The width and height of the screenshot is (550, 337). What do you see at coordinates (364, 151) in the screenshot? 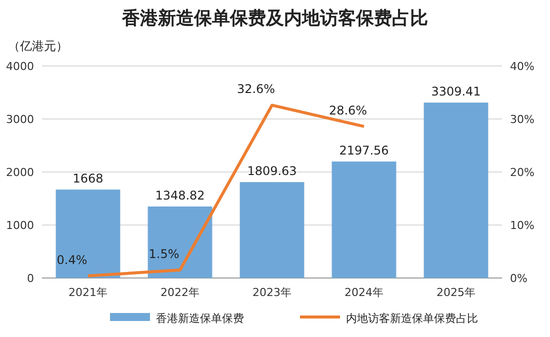
I see `data-label: 2197.56` at bounding box center [364, 151].